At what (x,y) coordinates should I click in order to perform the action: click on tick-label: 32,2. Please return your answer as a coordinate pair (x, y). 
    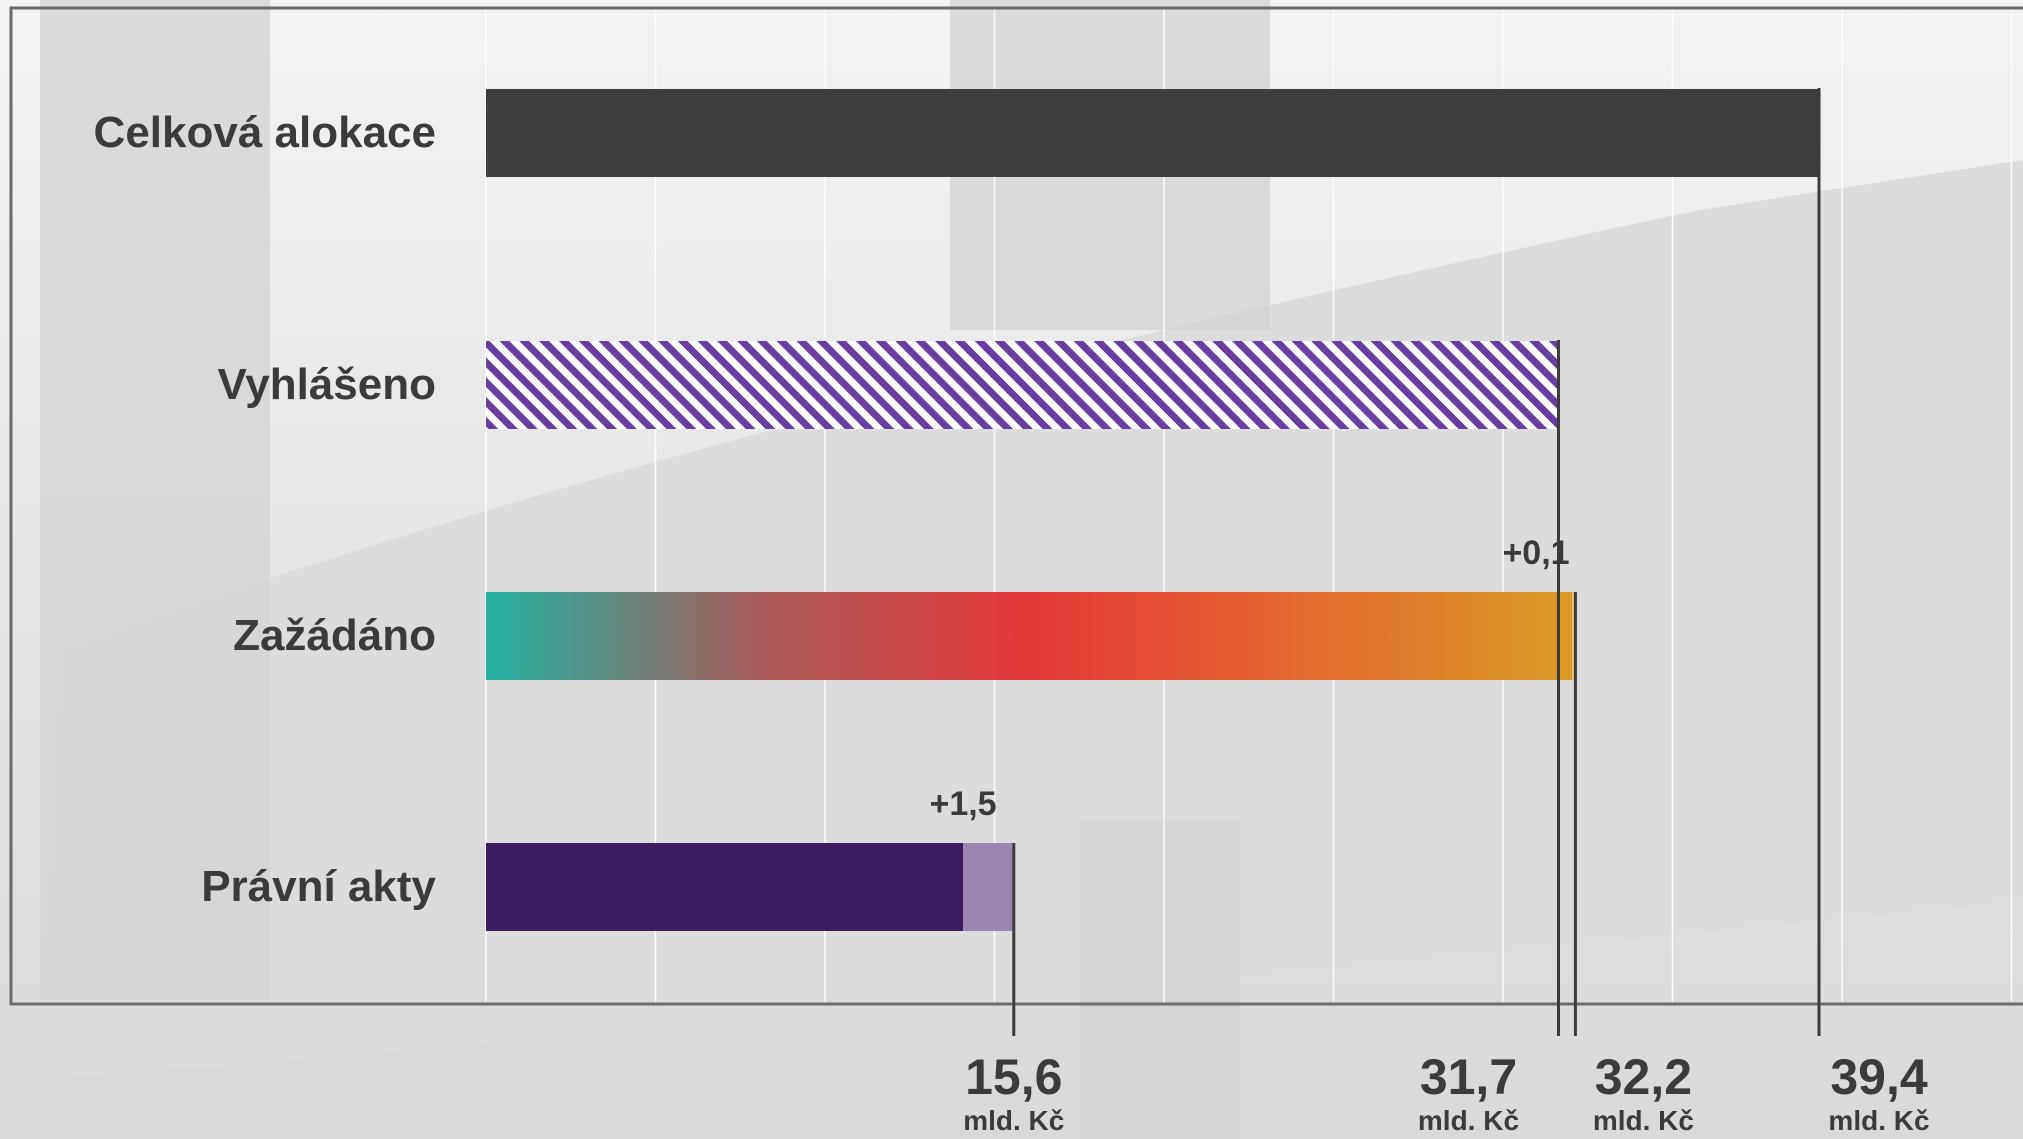
    Looking at the image, I should click on (1643, 1077).